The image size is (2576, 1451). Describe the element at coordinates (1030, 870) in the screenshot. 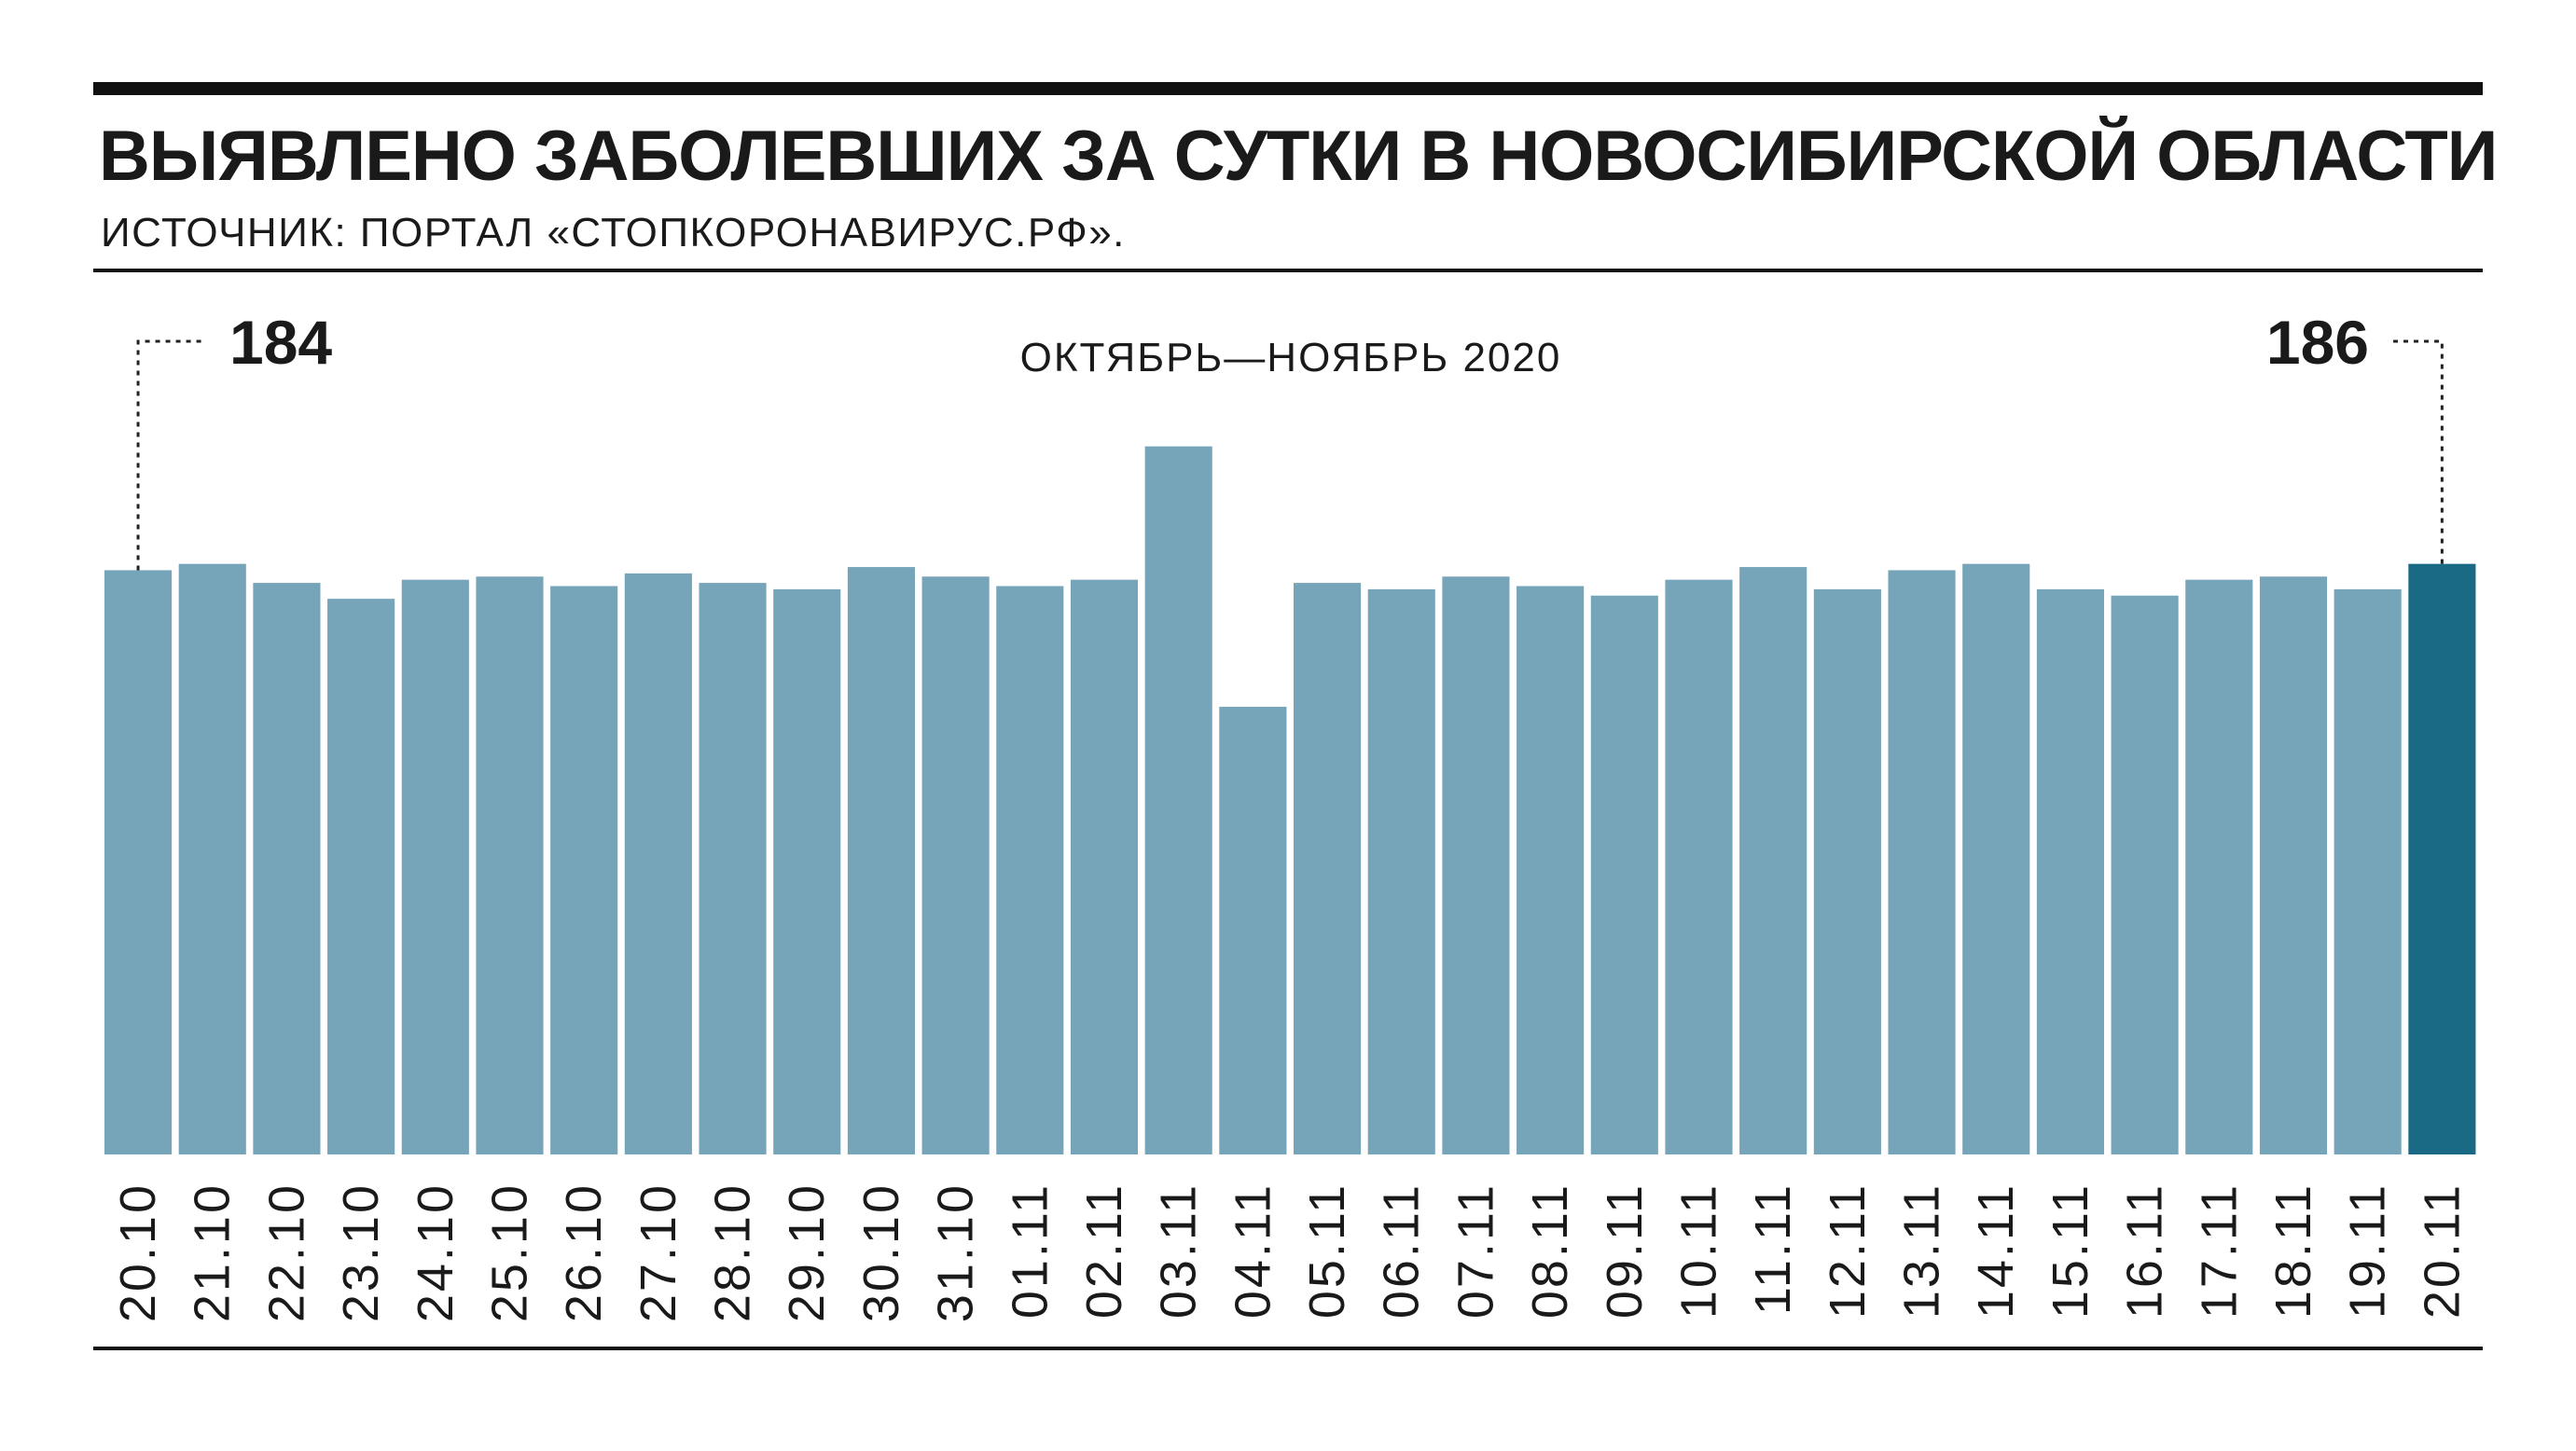

I see `bar-01.11` at that location.